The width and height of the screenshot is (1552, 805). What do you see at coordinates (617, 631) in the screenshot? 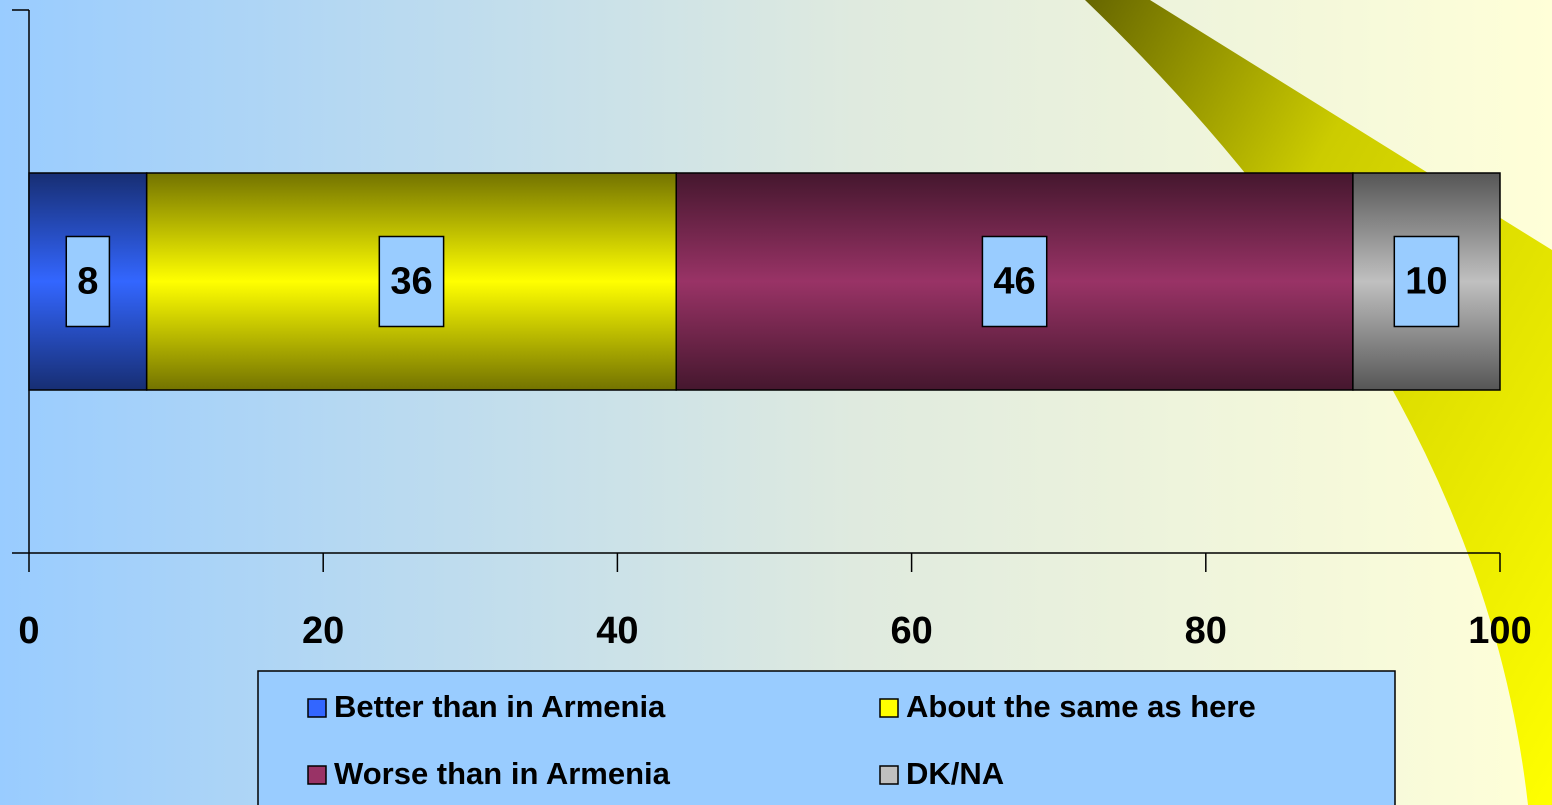
I see `x-tick-label: 40` at bounding box center [617, 631].